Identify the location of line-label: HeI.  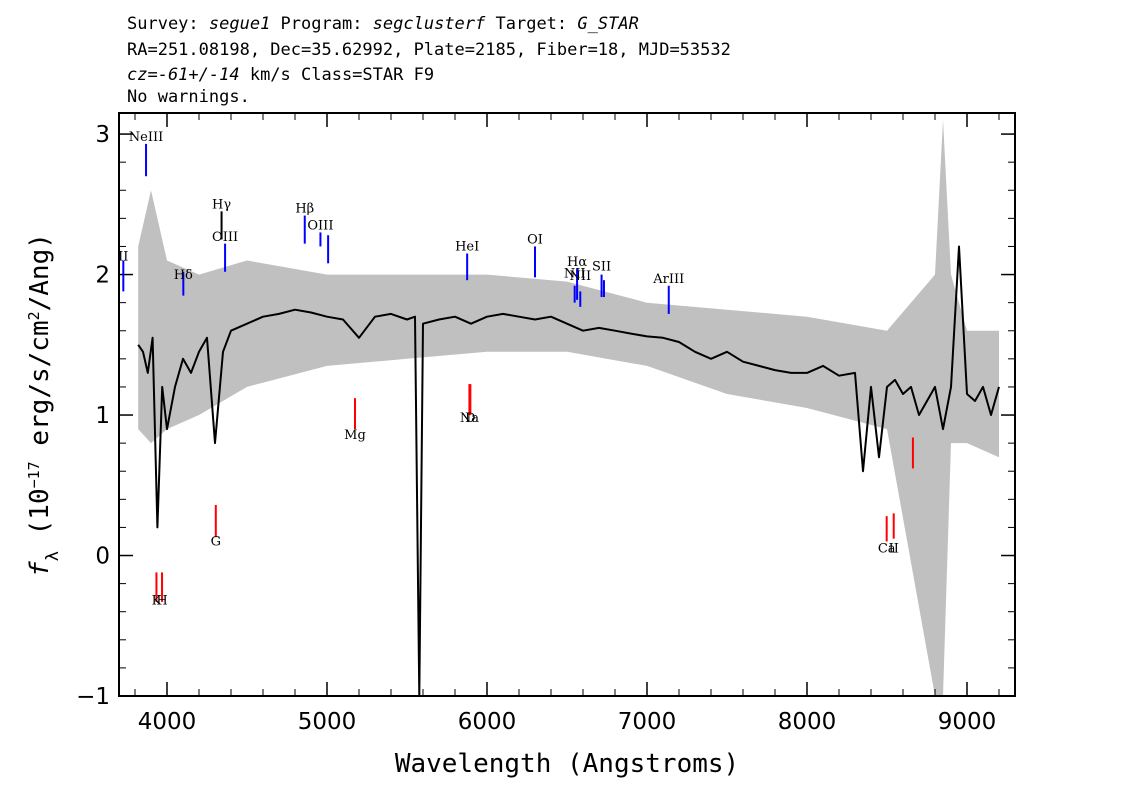
(467, 247).